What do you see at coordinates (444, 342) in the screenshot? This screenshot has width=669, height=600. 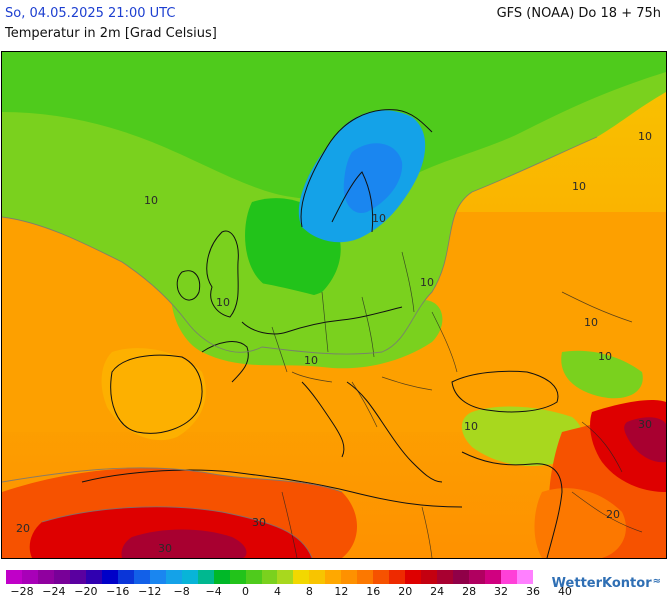 I see `border-ukraine-russia` at bounding box center [444, 342].